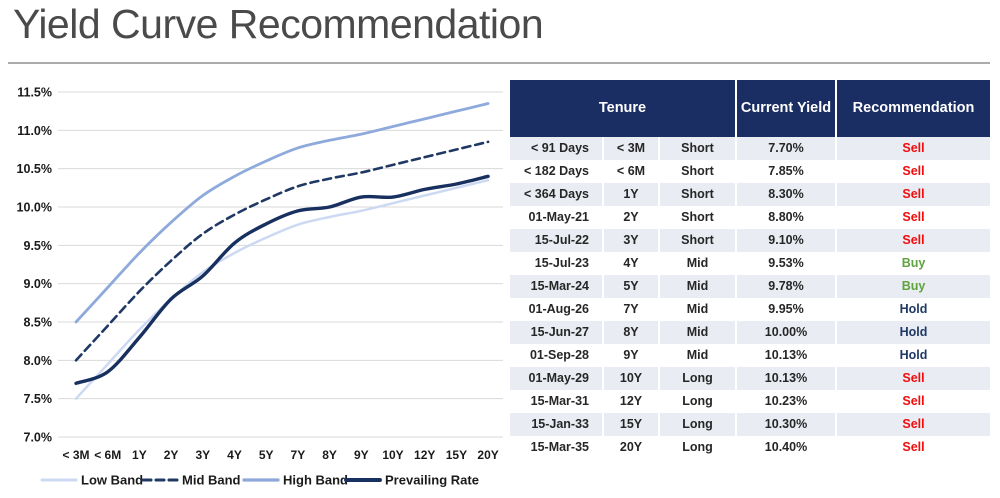 Image resolution: width=1000 pixels, height=498 pixels. What do you see at coordinates (787, 401) in the screenshot?
I see `current-yield-cell: 10.23%` at bounding box center [787, 401].